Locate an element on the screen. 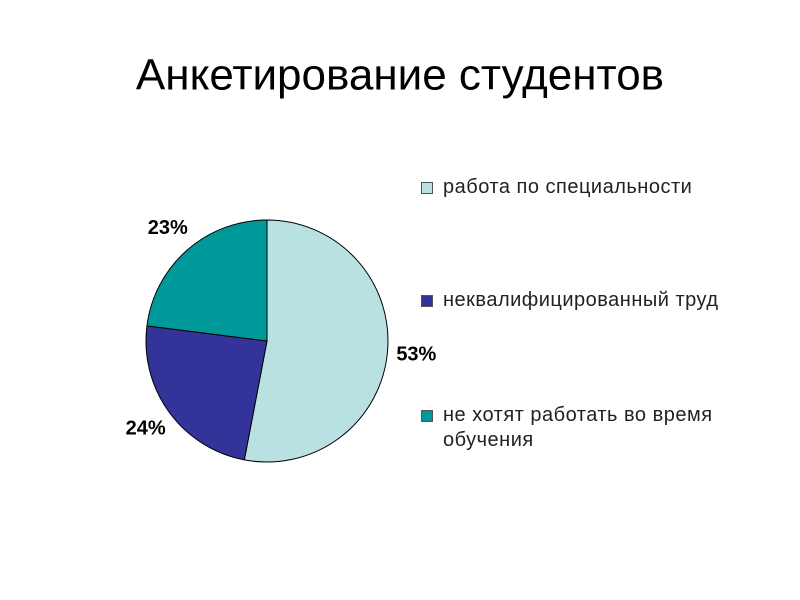 The height and width of the screenshot is (600, 800). legend-label: не хотят работать во время обучения is located at coordinates (578, 427).